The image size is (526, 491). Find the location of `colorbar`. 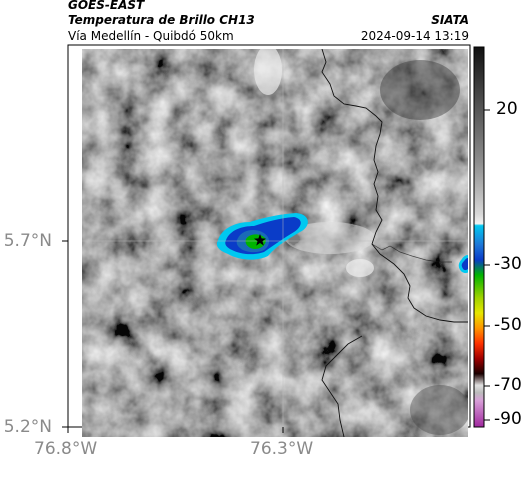

colorbar is located at coordinates (479, 237).